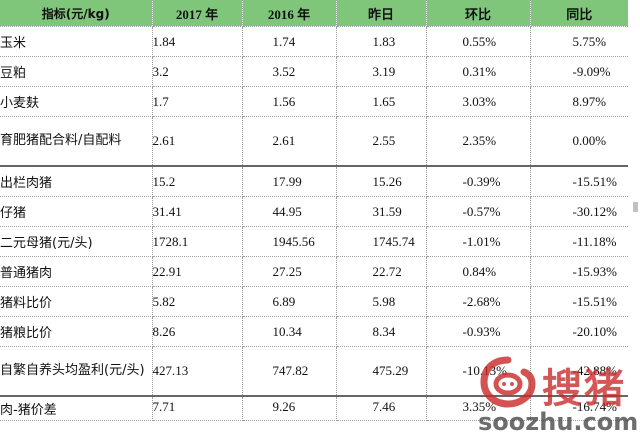 The width and height of the screenshot is (640, 441). What do you see at coordinates (76, 371) in the screenshot?
I see `indicator-name: 自繁自养头均盈利(元/头)` at bounding box center [76, 371].